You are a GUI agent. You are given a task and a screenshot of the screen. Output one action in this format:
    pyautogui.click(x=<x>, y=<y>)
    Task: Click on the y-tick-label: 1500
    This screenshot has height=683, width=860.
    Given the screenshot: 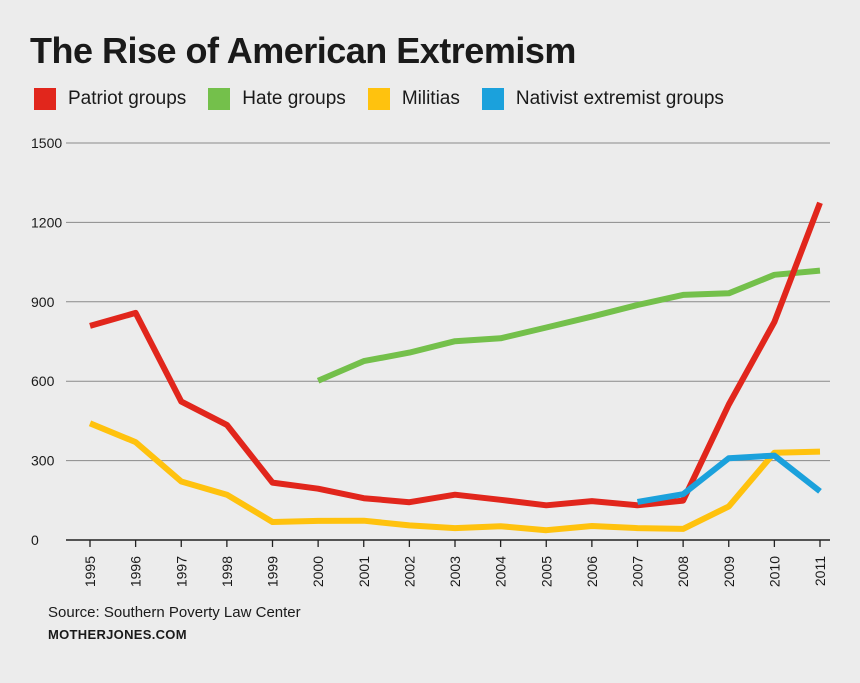 What is the action you would take?
    pyautogui.click(x=46, y=143)
    